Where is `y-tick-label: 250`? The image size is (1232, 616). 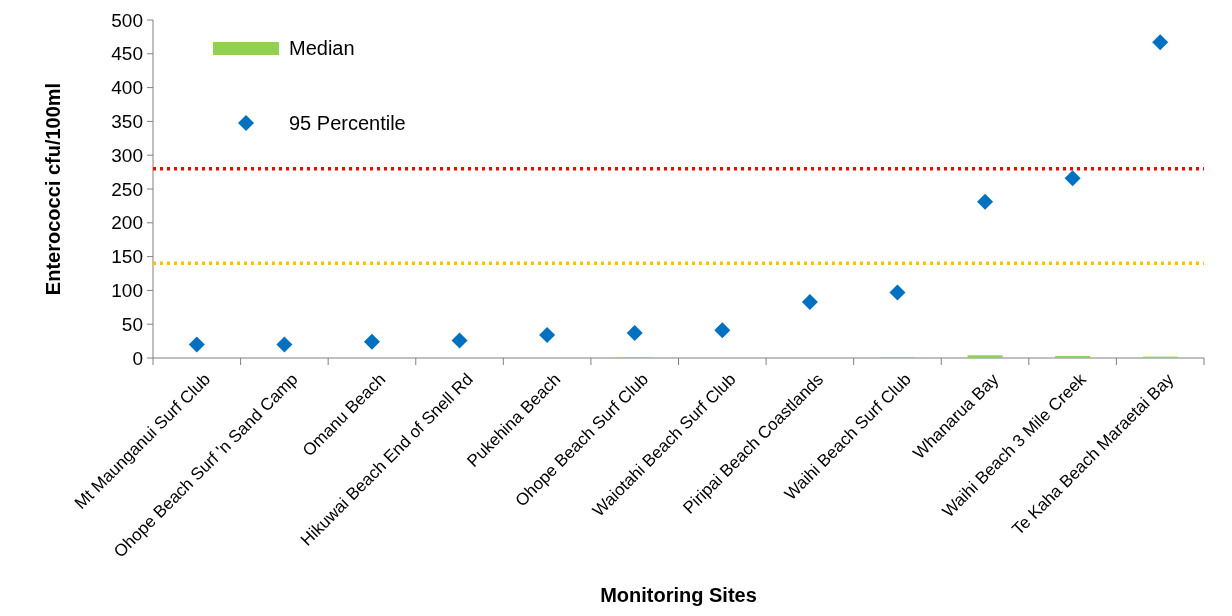 y-tick-label: 250 is located at coordinates (127, 189).